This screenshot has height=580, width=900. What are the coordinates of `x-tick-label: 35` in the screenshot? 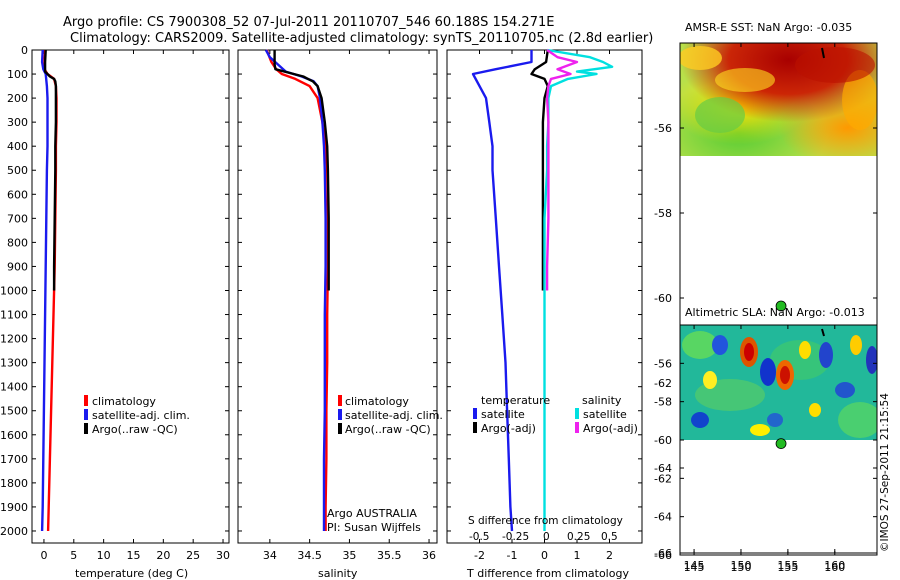 It's located at (349, 555).